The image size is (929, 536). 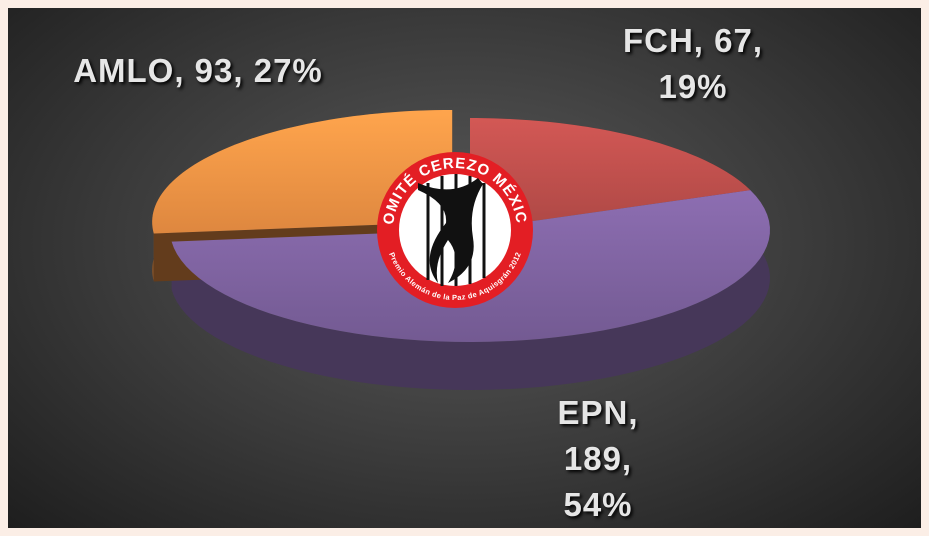 What do you see at coordinates (598, 458) in the screenshot?
I see `data-label: EPN, 189, 54%` at bounding box center [598, 458].